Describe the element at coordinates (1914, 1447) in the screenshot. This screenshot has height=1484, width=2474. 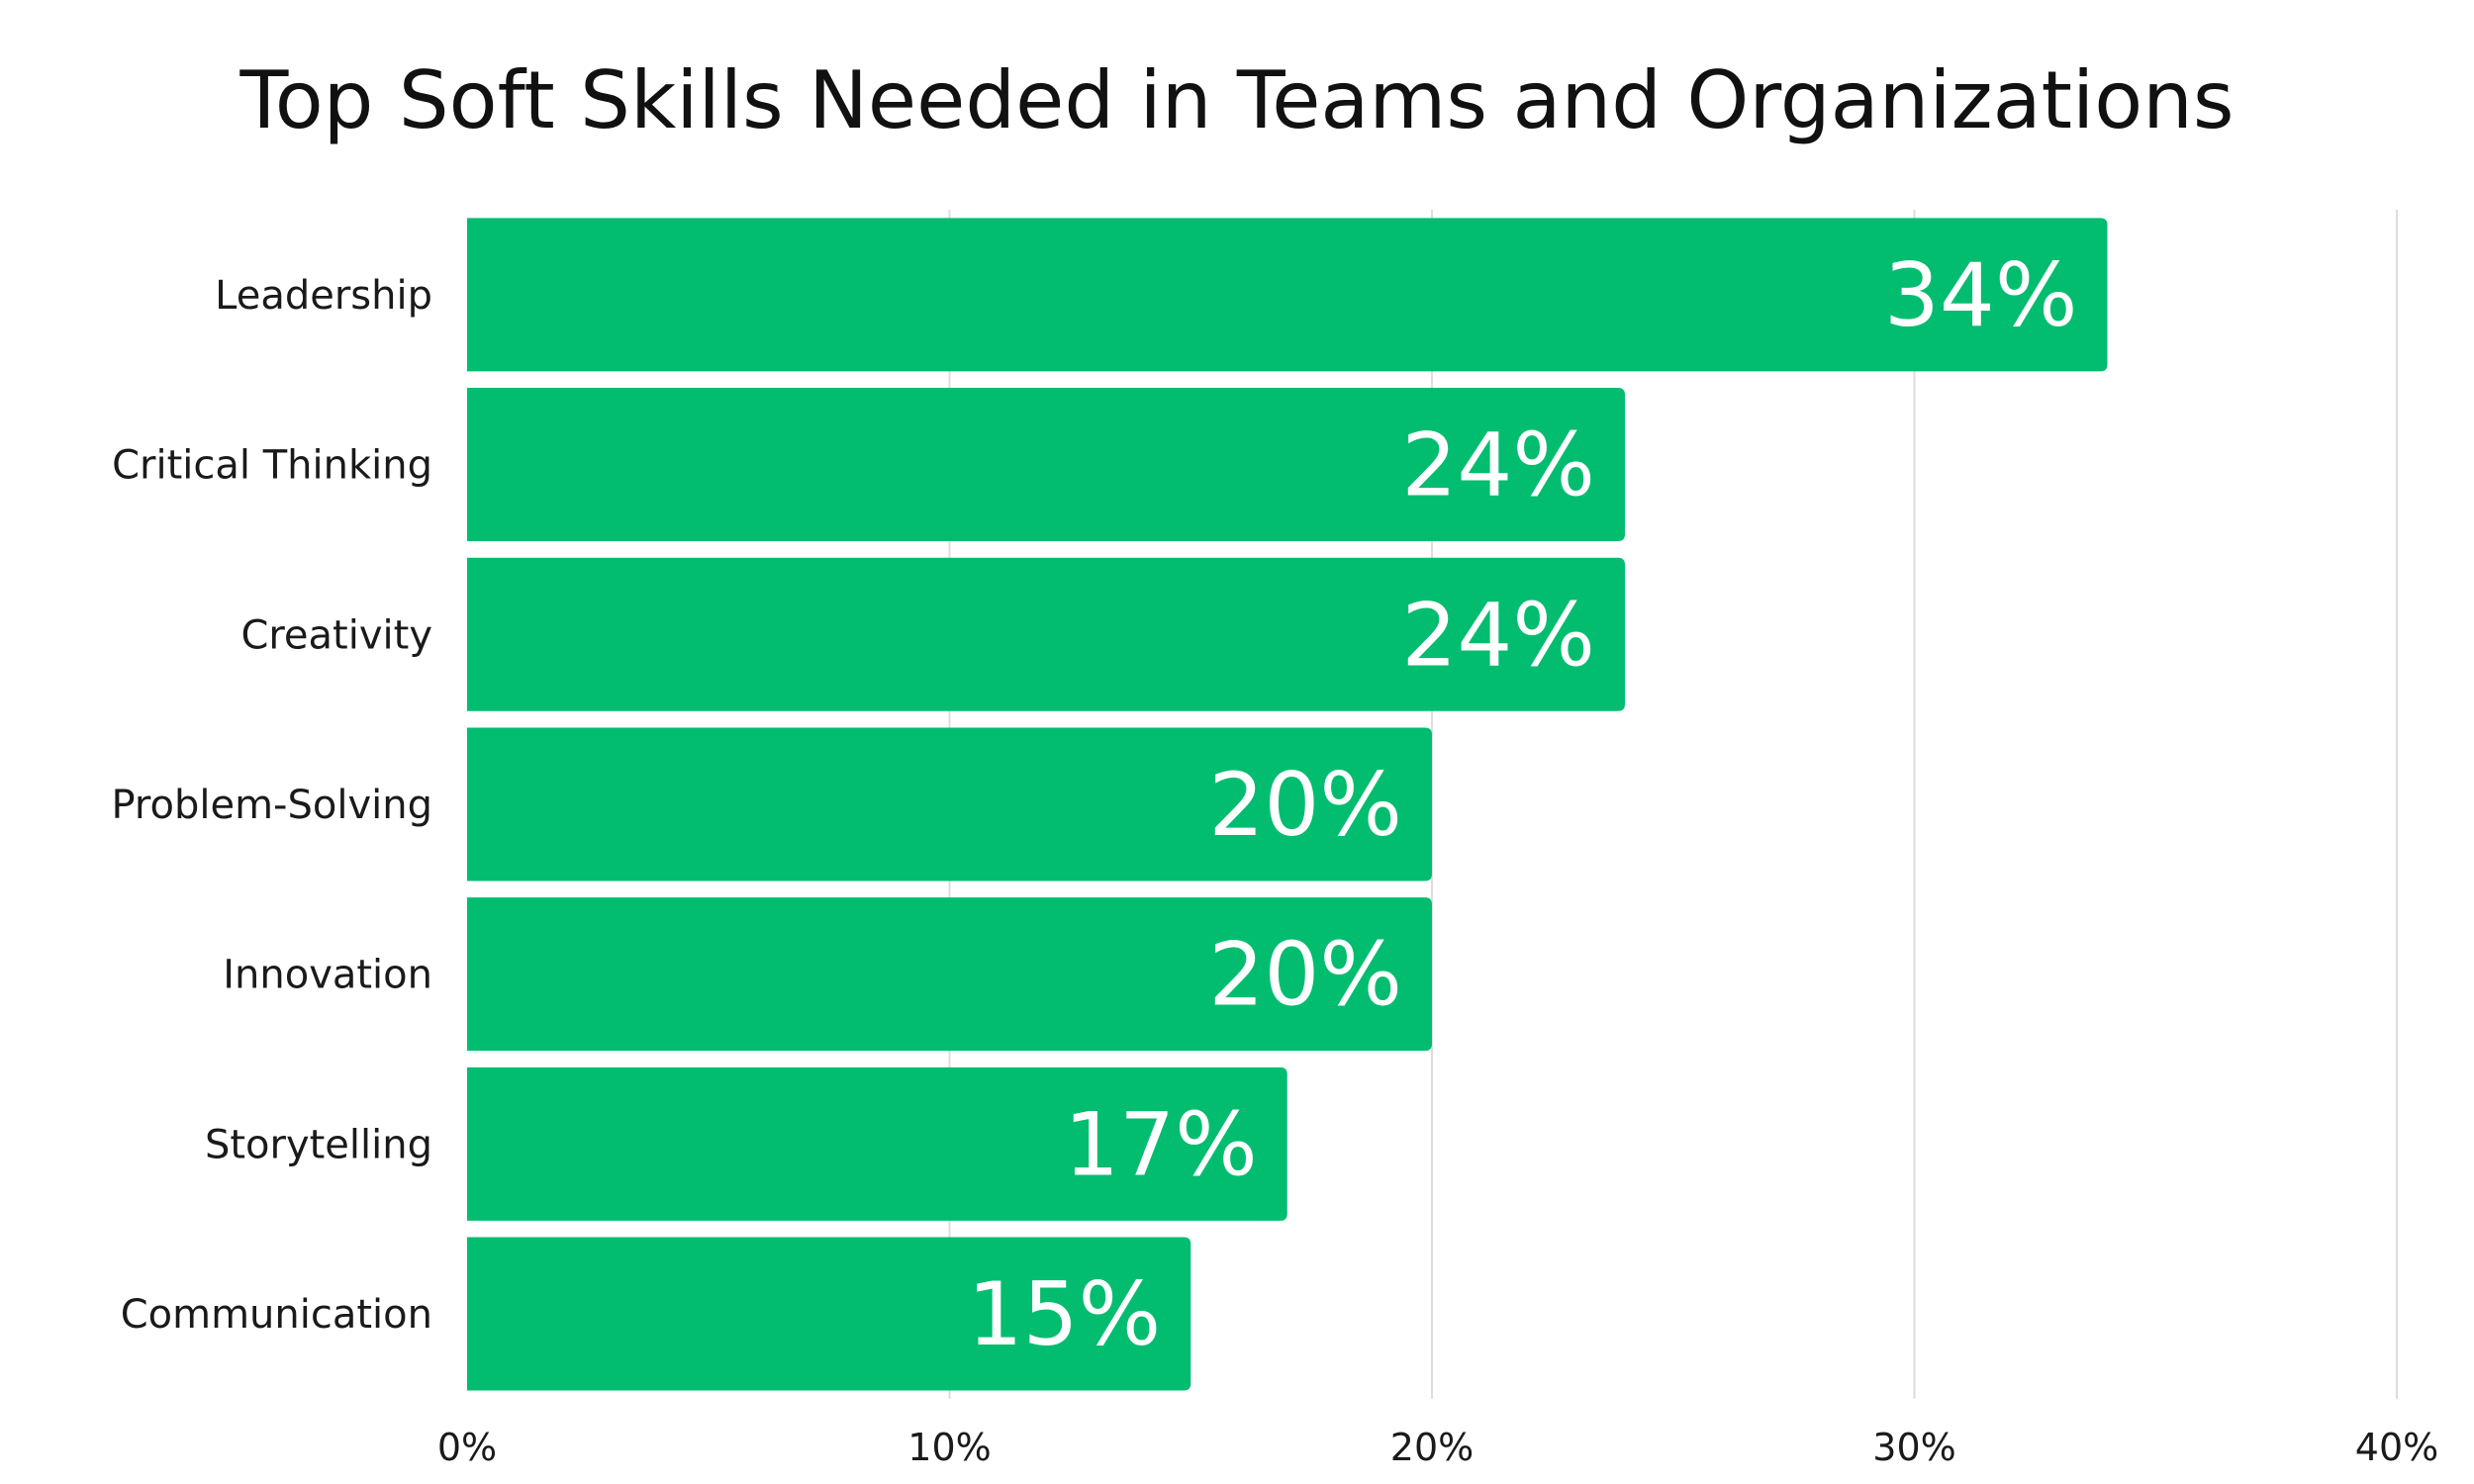
I see `x-tick-label: 30%` at that location.